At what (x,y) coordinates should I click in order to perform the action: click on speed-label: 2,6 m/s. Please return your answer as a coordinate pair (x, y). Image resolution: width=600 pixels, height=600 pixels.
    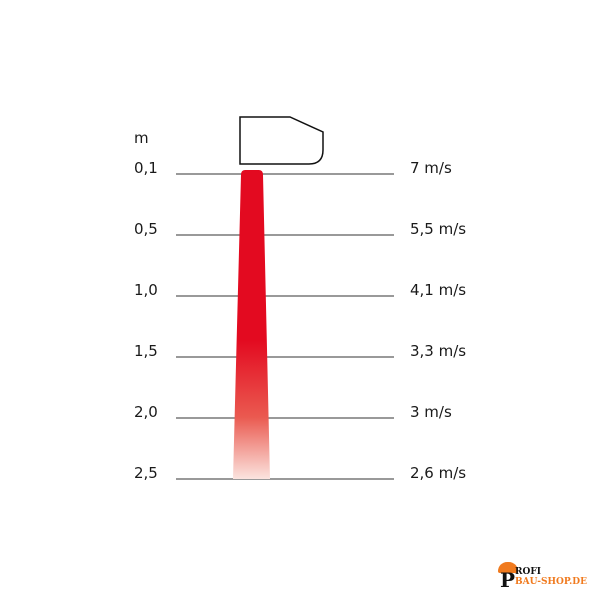
    Looking at the image, I should click on (438, 473).